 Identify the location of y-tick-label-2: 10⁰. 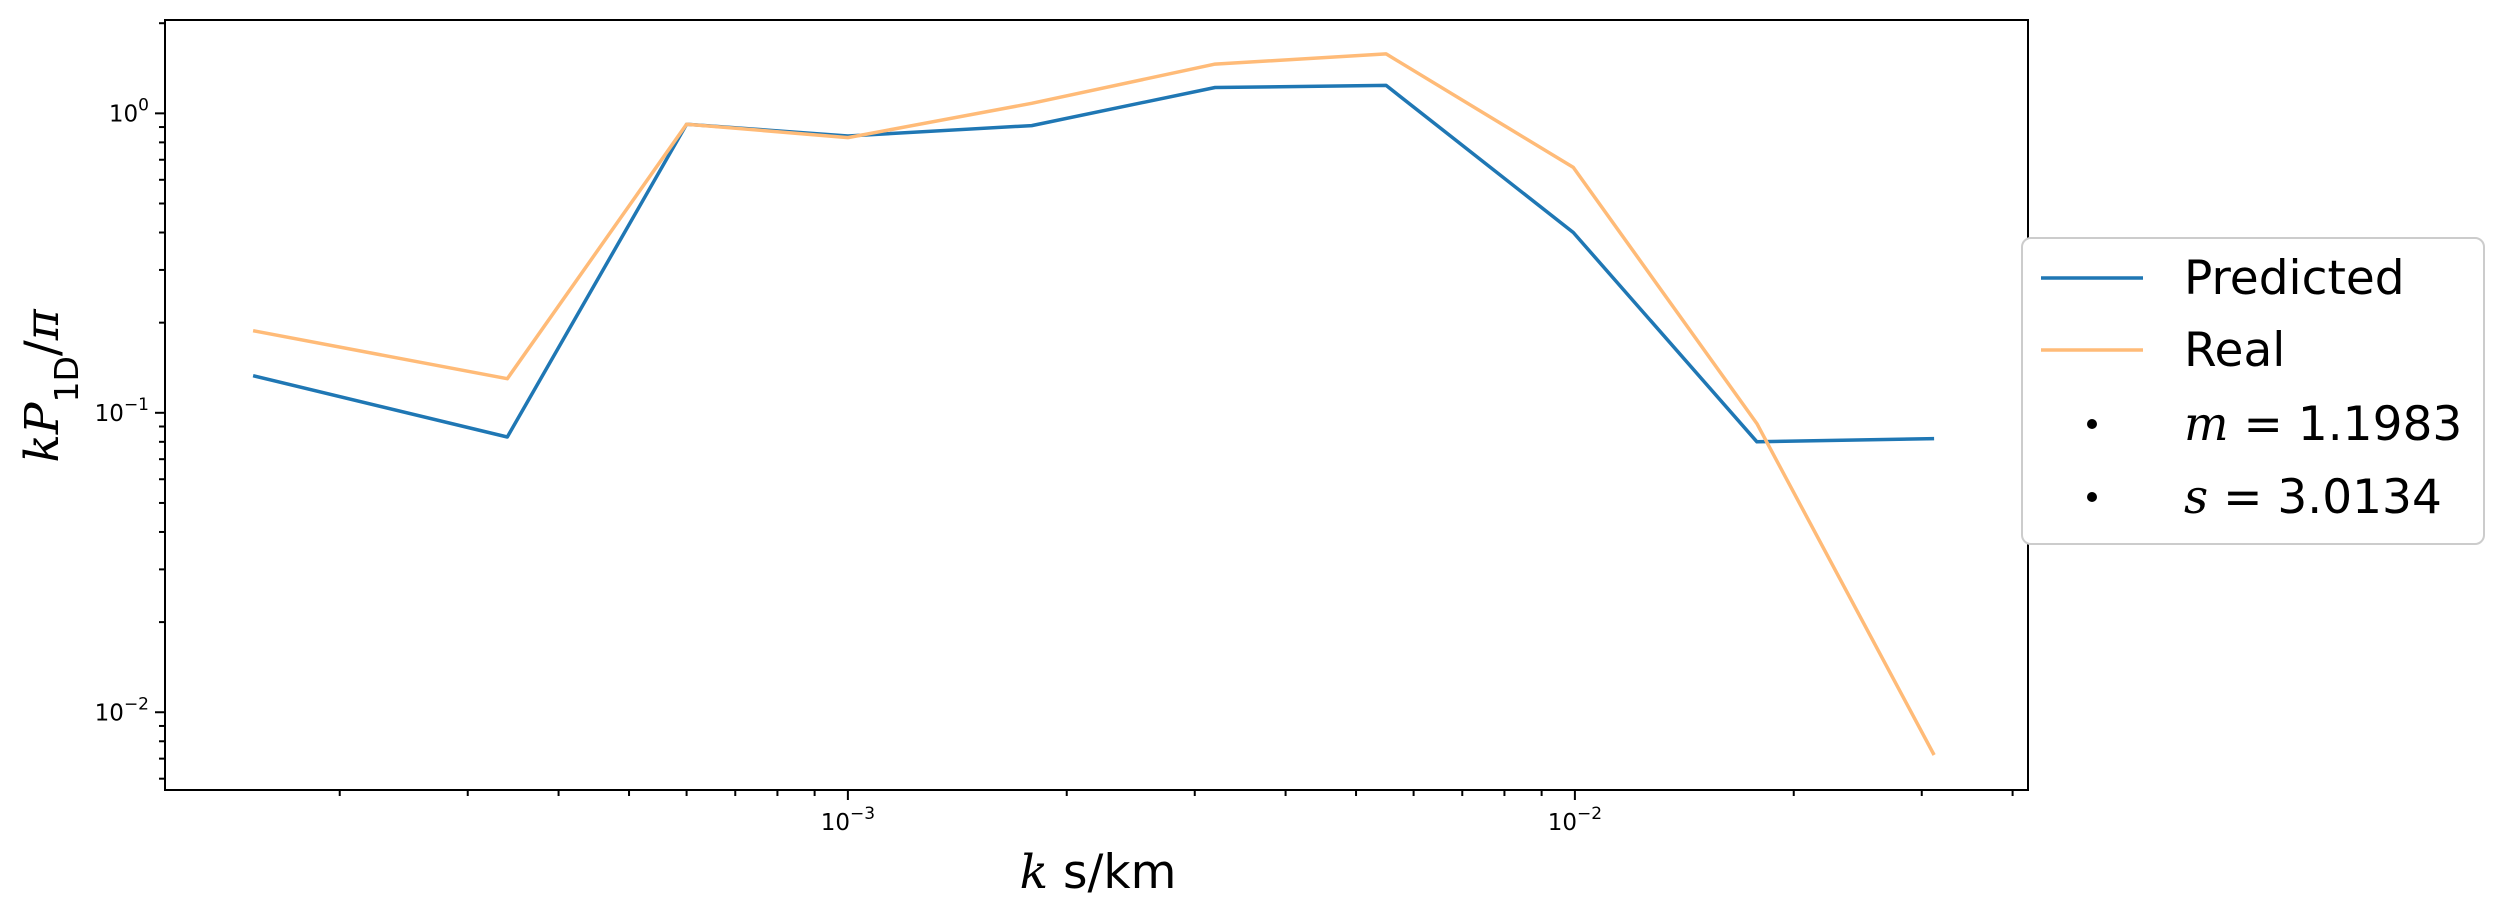
(129, 111).